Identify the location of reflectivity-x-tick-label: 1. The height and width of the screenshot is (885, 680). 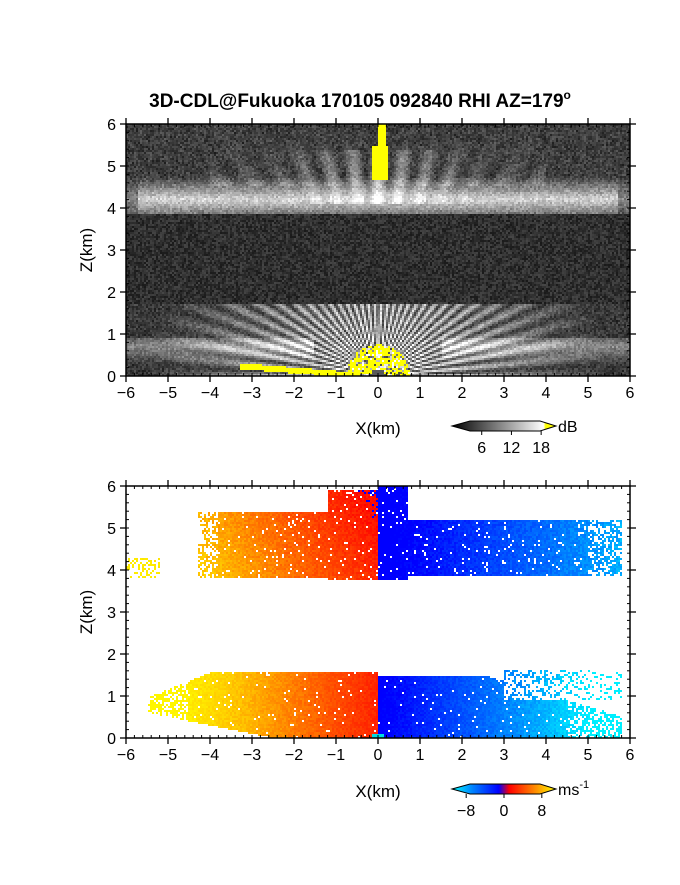
(420, 393).